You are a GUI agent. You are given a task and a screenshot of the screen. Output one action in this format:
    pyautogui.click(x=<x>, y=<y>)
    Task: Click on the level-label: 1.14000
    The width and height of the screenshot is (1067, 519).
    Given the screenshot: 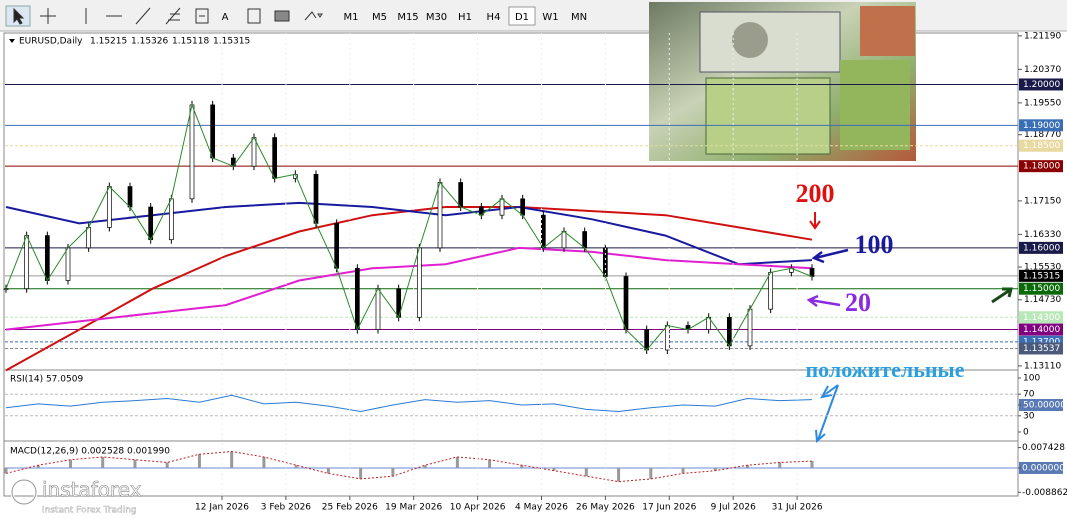 What is the action you would take?
    pyautogui.click(x=1041, y=330)
    